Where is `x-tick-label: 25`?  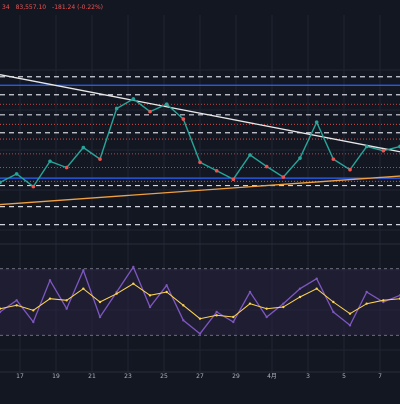 x-tick-label: 25 is located at coordinates (164, 376).